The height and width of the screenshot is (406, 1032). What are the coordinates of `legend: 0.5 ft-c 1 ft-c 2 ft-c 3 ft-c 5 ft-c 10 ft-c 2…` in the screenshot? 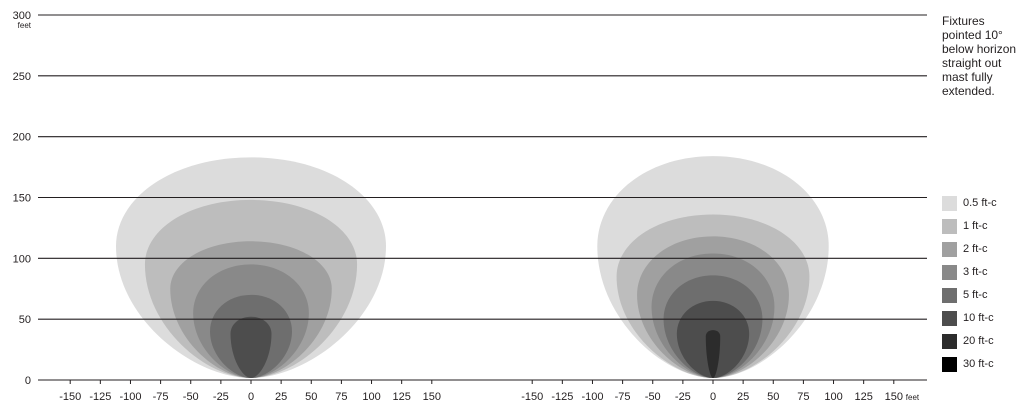 It's located at (986, 288).